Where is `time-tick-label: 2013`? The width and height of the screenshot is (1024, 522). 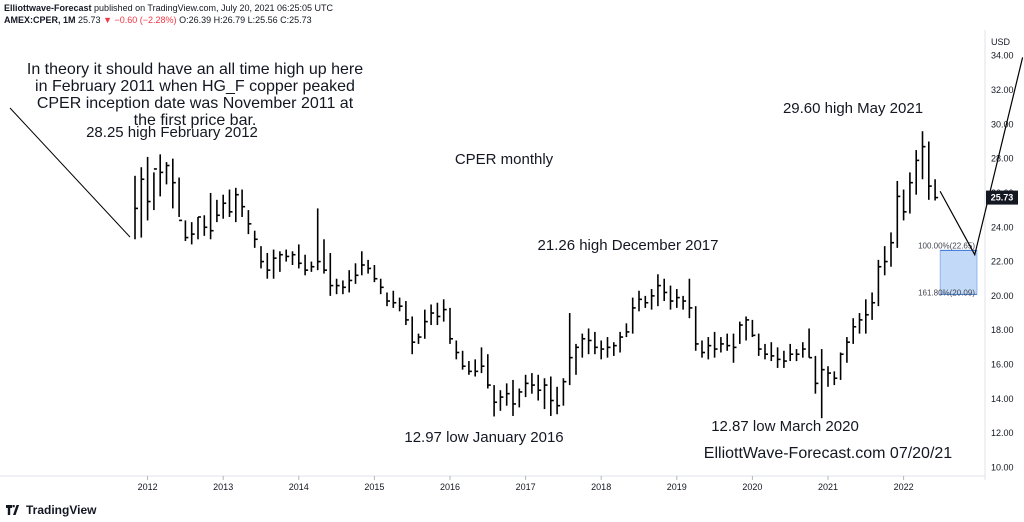
time-tick-label: 2013 is located at coordinates (223, 487).